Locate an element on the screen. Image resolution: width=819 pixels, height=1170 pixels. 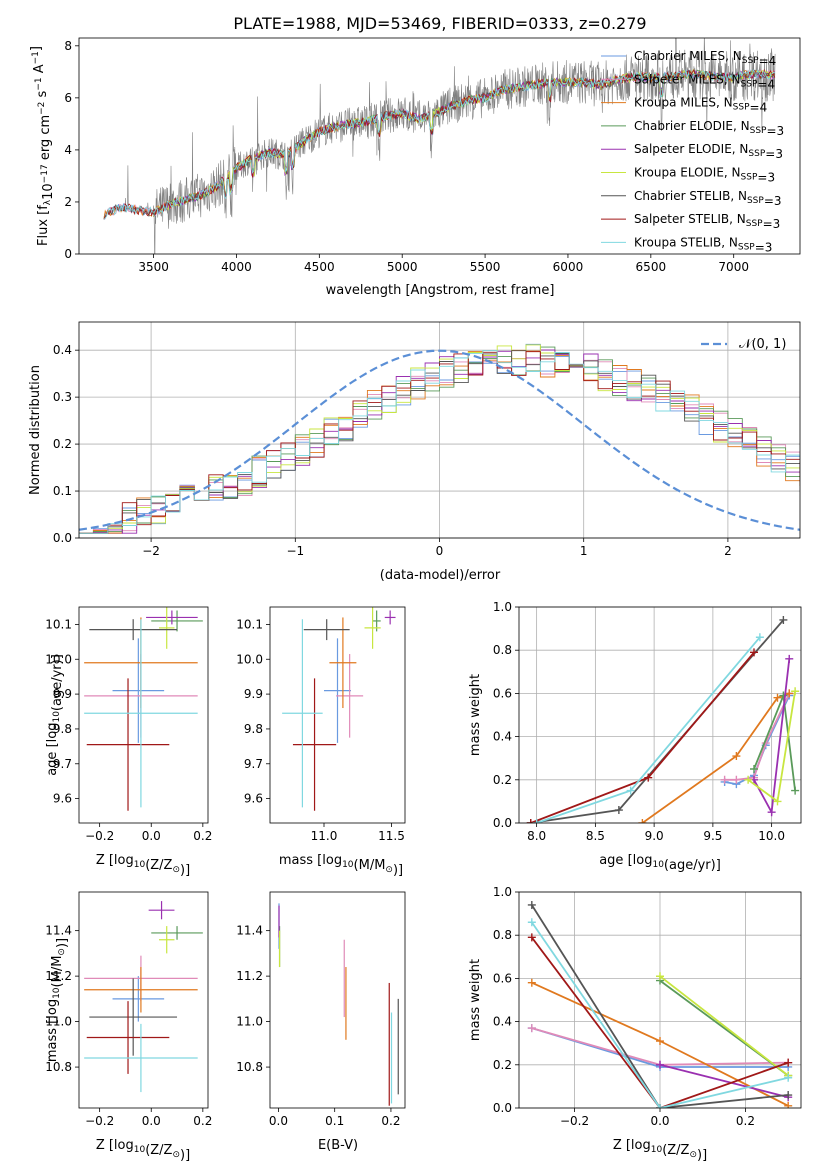
x-tick-label: −0.2 is located at coordinates (99, 836).